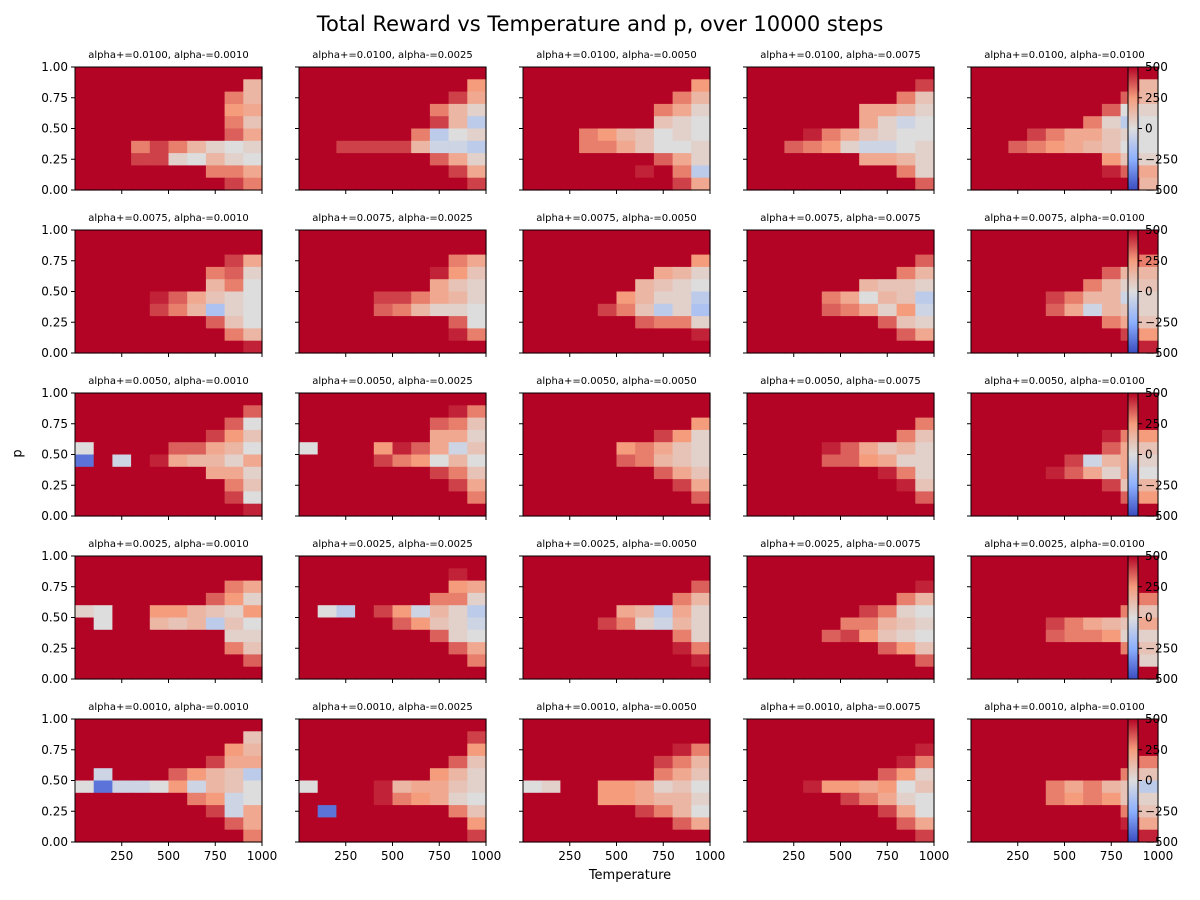  Describe the element at coordinates (1161, 842) in the screenshot. I see `colorbar-tick-label: −500` at that location.